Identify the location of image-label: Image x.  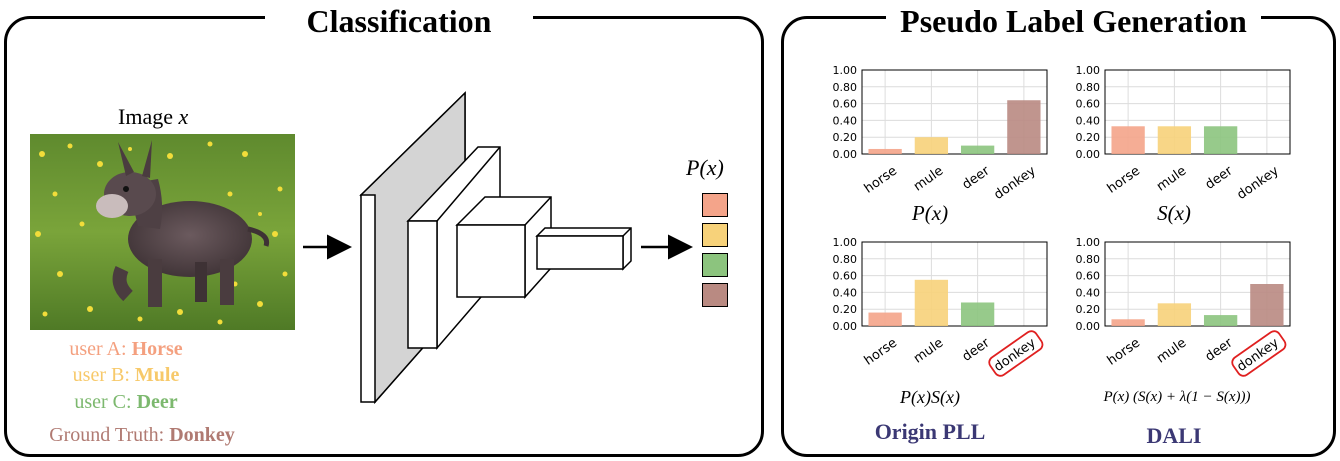
(153, 116).